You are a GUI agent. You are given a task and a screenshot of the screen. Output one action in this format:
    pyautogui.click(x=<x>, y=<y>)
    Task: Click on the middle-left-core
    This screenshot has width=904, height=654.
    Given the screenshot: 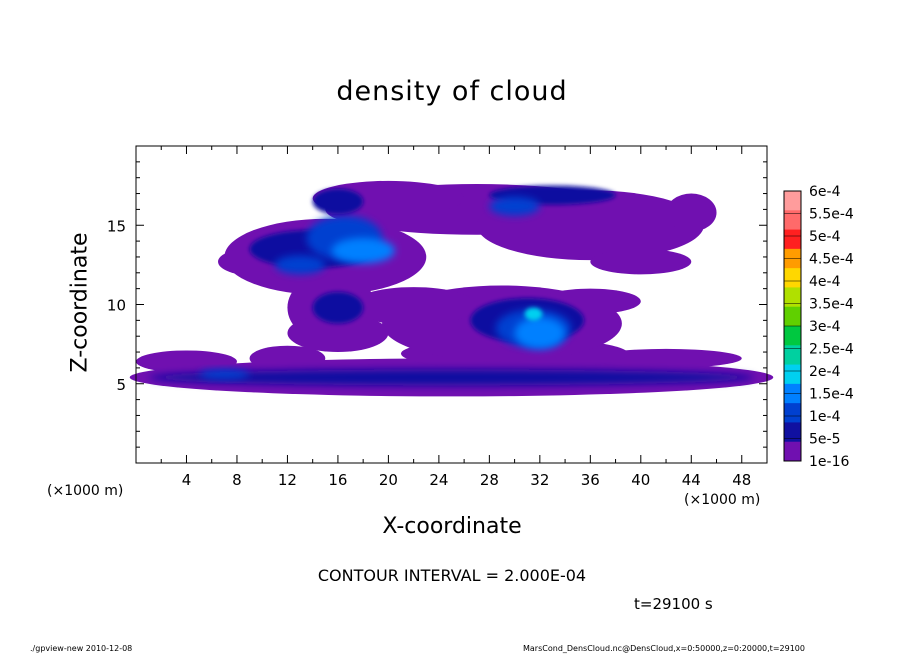 What is the action you would take?
    pyautogui.click(x=338, y=307)
    